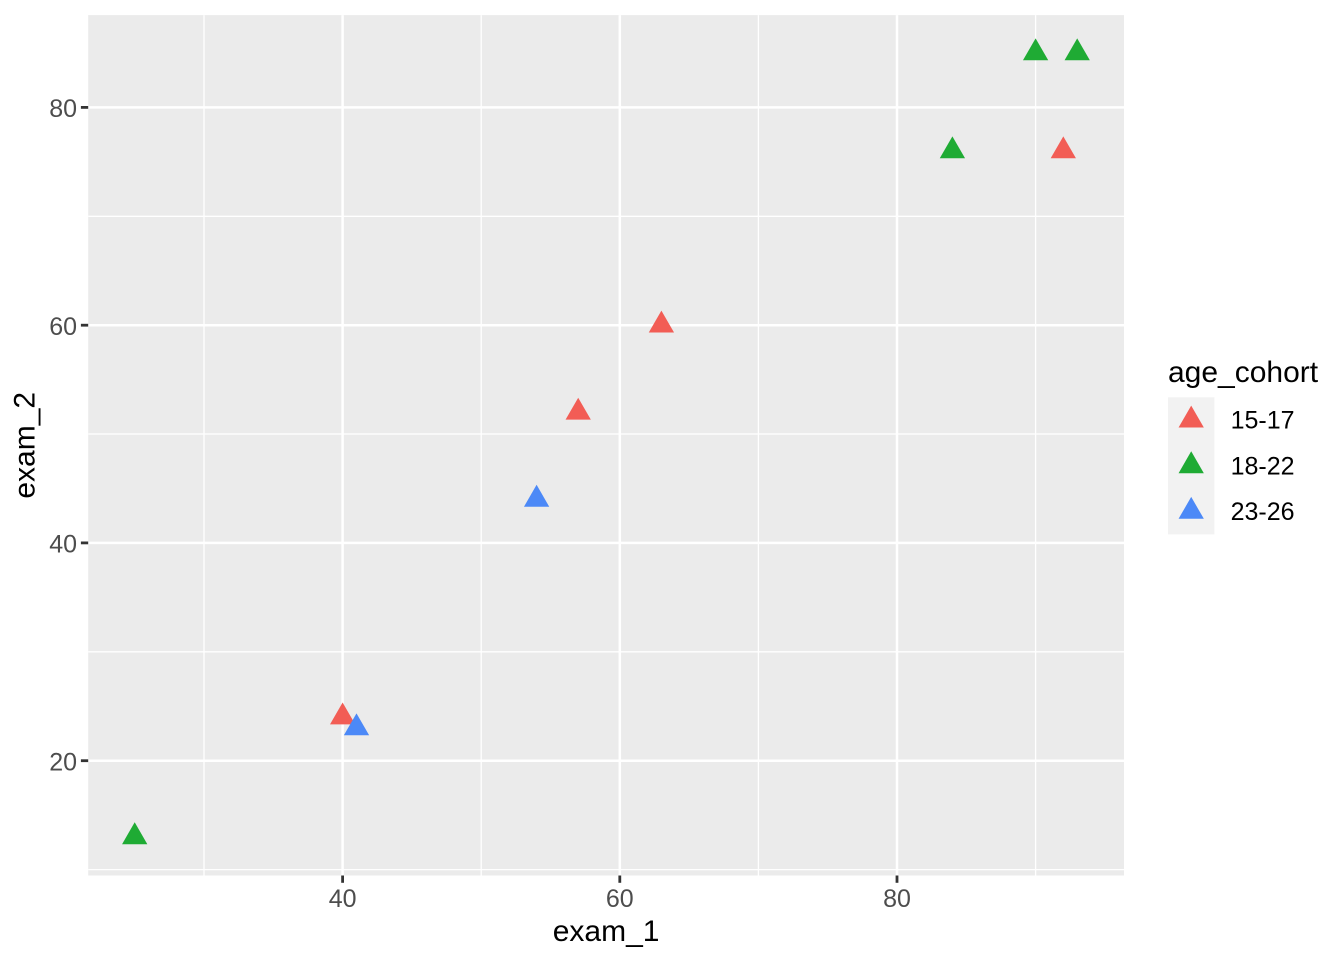 Image resolution: width=1344 pixels, height=960 pixels. Describe the element at coordinates (25, 445) in the screenshot. I see `svg-text: exam_2` at that location.